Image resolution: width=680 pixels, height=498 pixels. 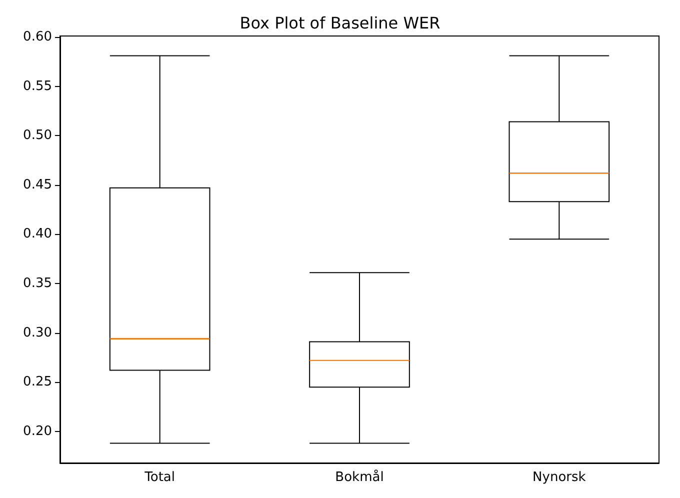 What do you see at coordinates (559, 477) in the screenshot?
I see `x-tick-label: Nynorsk` at bounding box center [559, 477].